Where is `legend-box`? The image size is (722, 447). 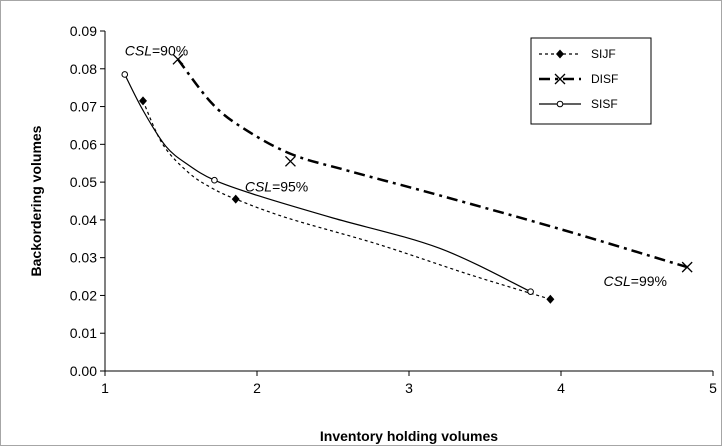 legend-box is located at coordinates (591, 81).